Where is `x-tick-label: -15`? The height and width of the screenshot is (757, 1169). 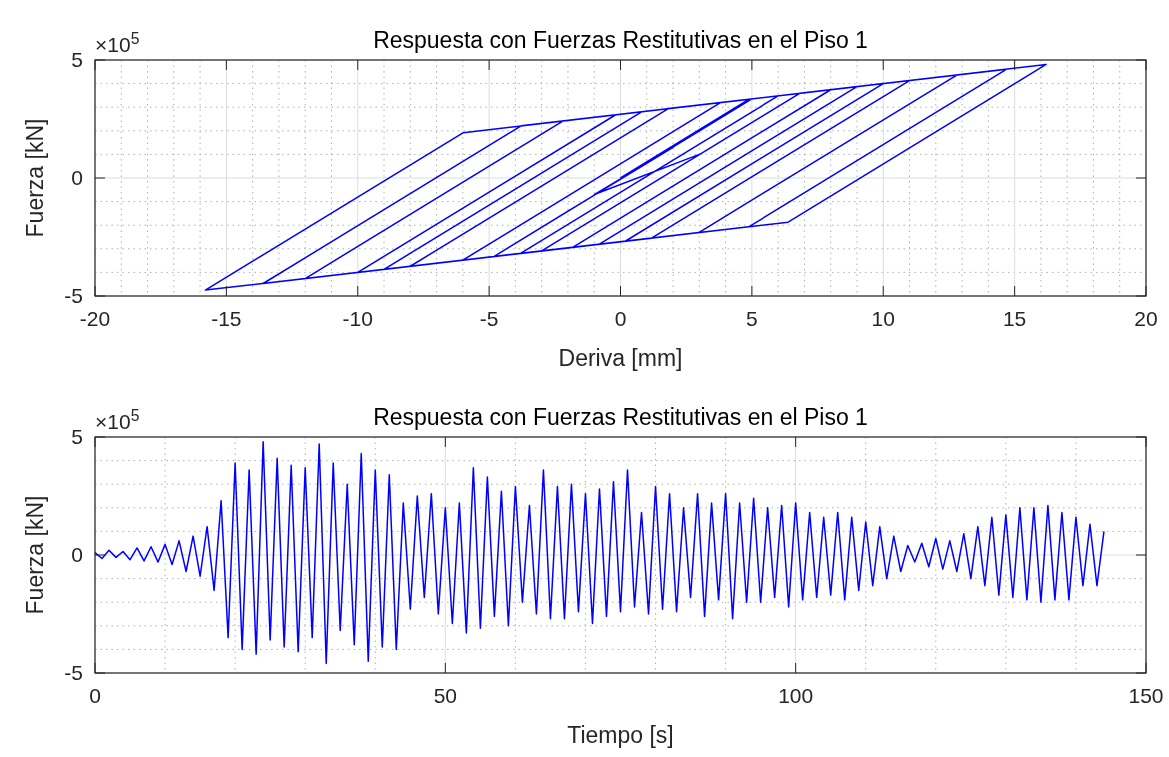 x-tick-label: -15 is located at coordinates (226, 318).